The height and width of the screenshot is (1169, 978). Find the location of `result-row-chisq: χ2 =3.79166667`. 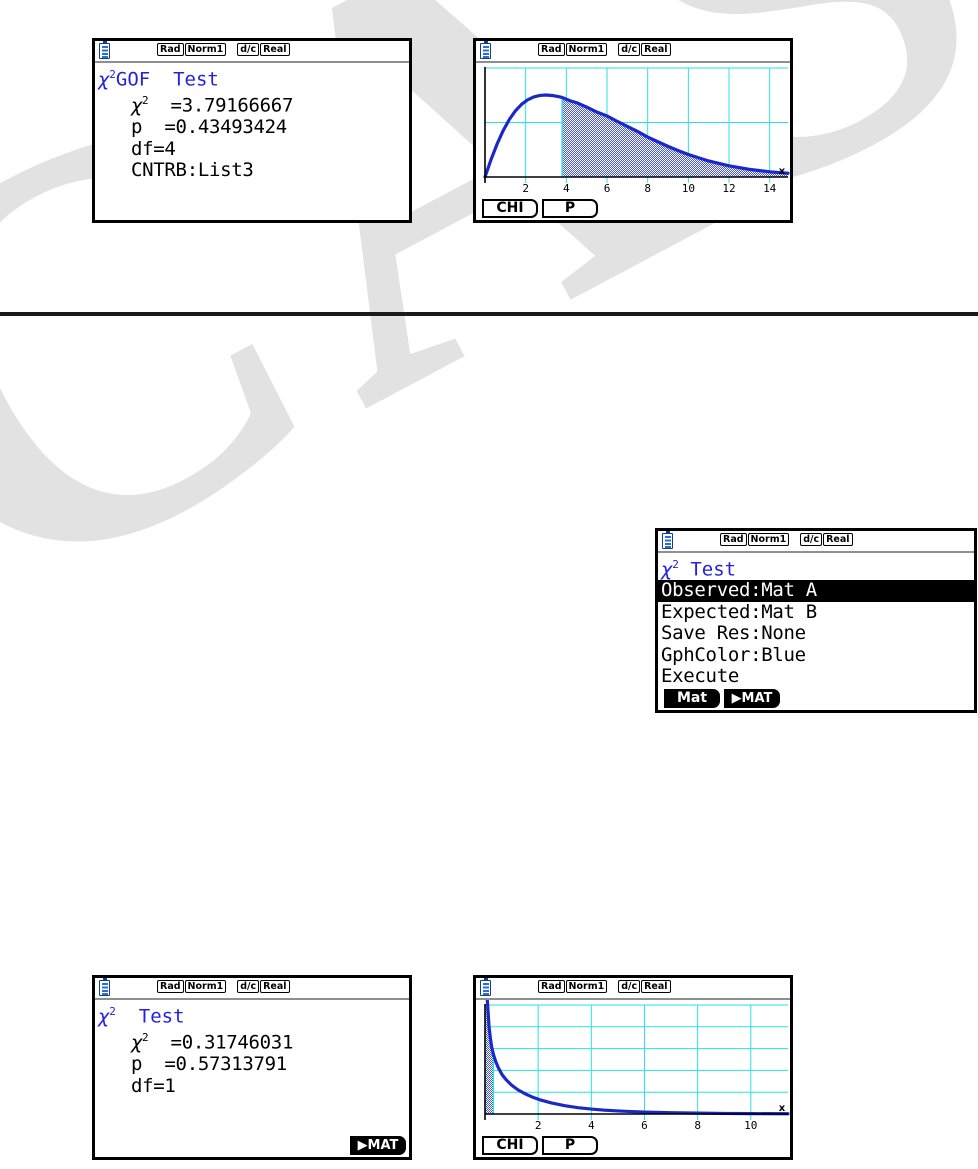

result-row-chisq: χ2 =3.79166667 is located at coordinates (253, 103).